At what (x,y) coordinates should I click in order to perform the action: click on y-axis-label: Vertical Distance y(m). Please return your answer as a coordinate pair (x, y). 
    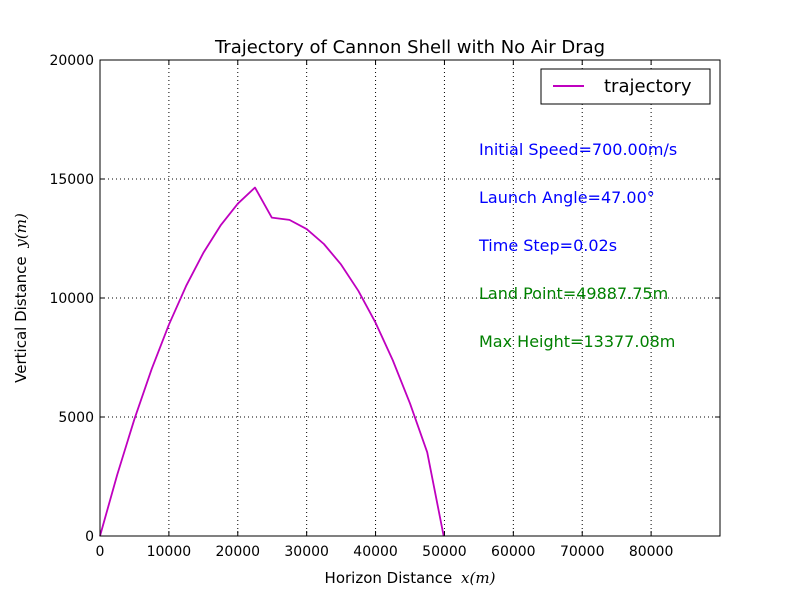
    Looking at the image, I should click on (21, 298).